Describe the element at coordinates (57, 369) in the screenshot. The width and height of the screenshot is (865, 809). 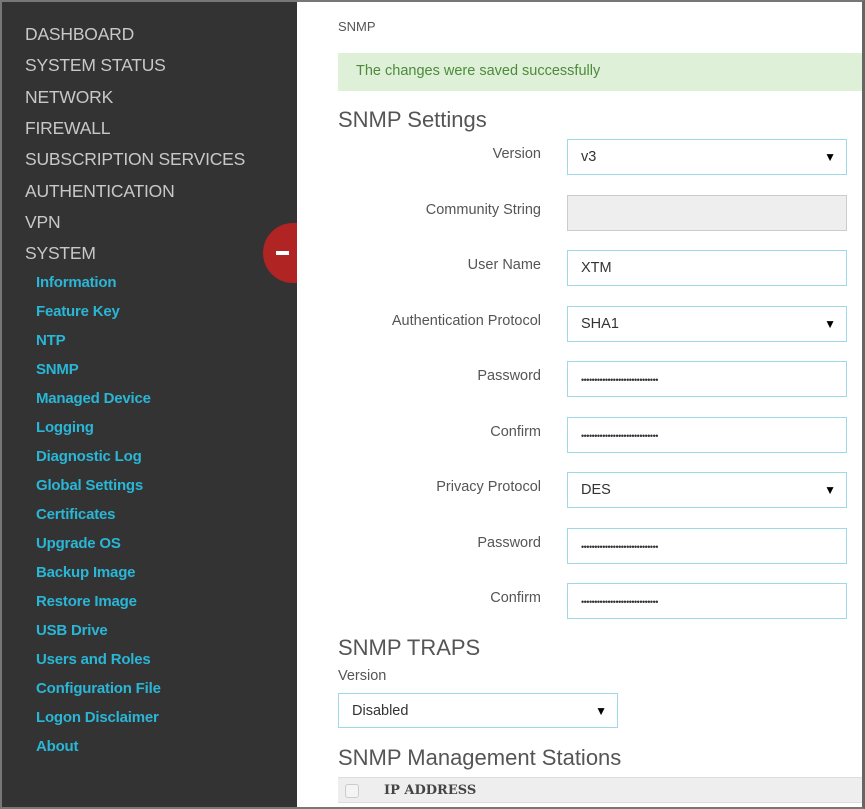
I see `nav-subitem-snmp: SNMP` at that location.